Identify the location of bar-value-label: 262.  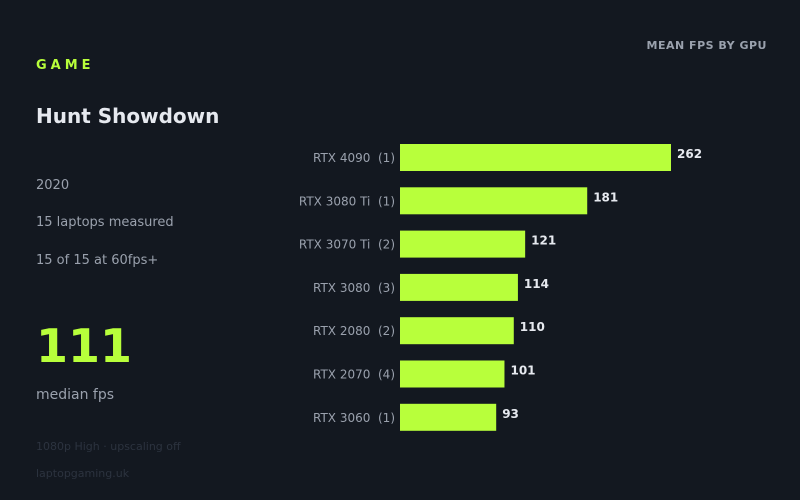
(689, 154).